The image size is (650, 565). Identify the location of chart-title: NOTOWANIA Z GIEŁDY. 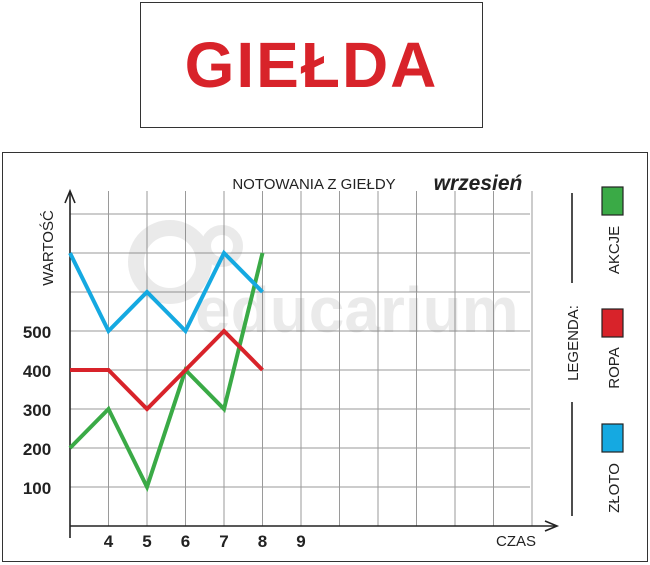
(313, 184).